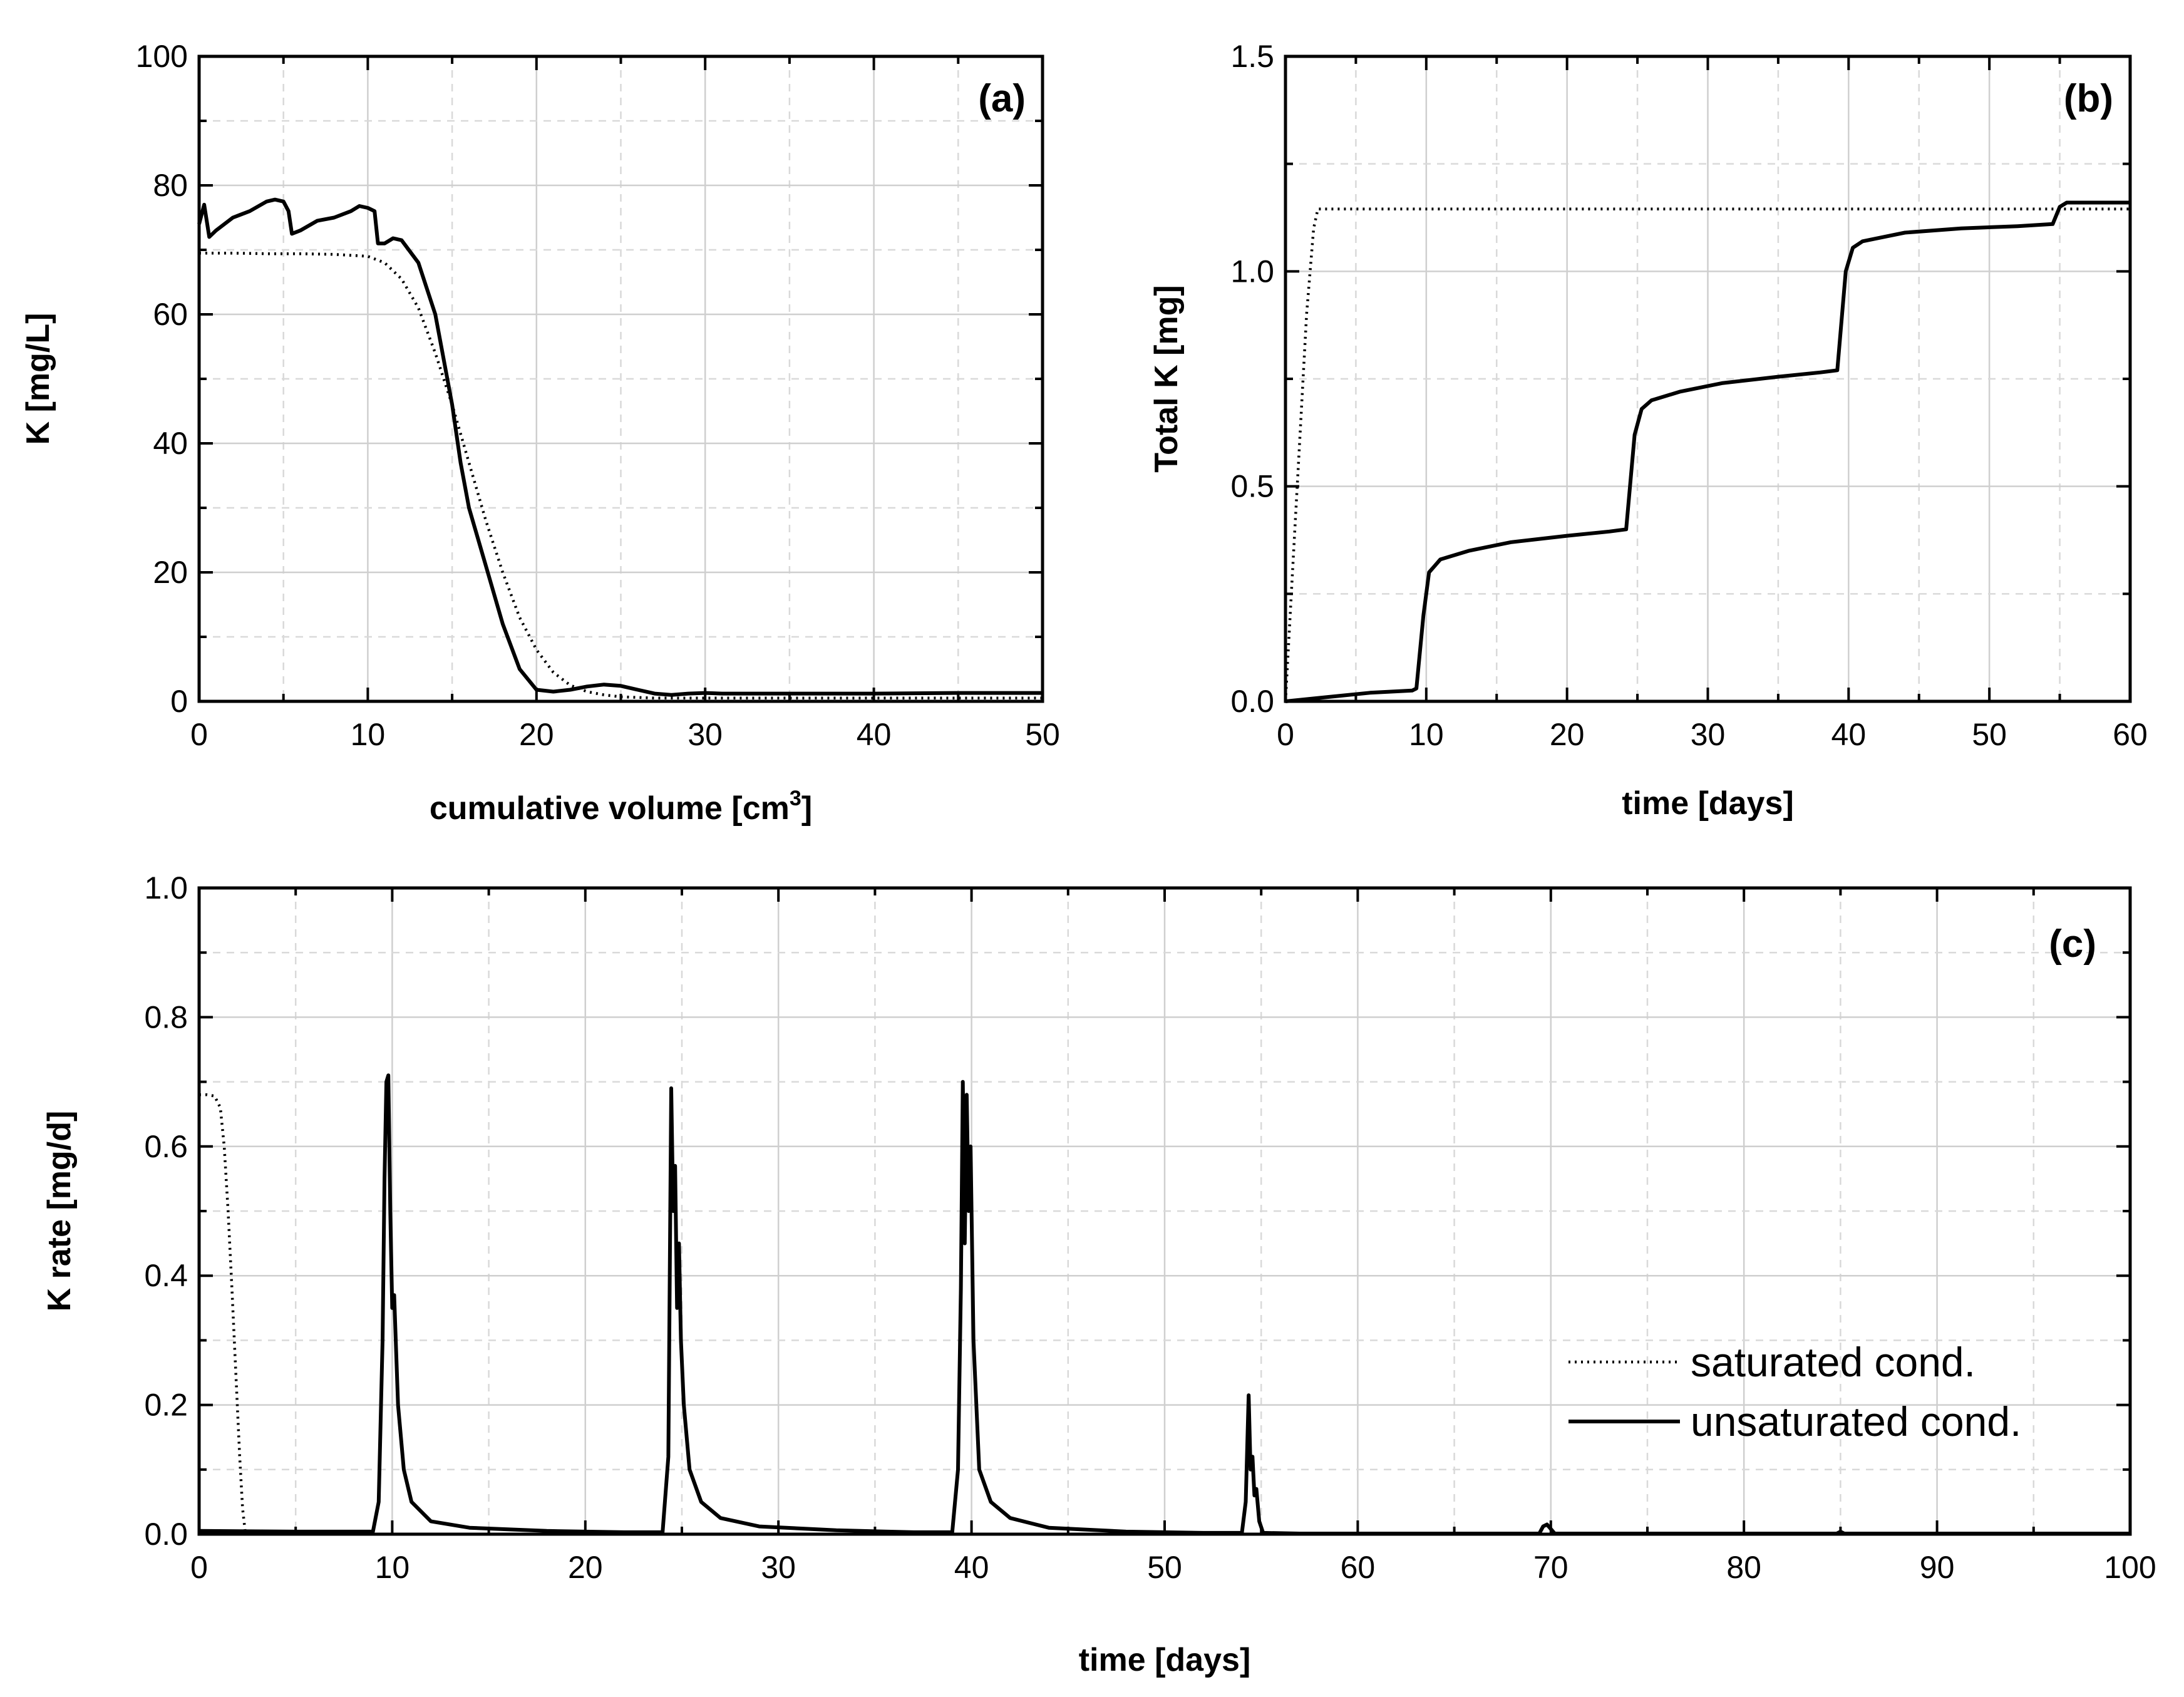 The height and width of the screenshot is (1697, 2184). What do you see at coordinates (1252, 56) in the screenshot?
I see `y-tick-label: 1.5` at bounding box center [1252, 56].